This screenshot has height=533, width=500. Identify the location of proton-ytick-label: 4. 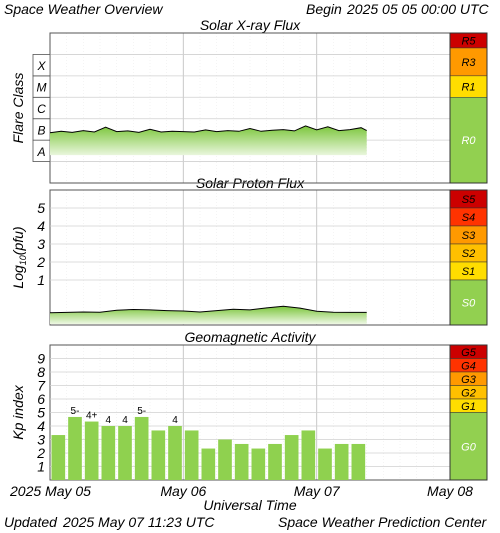
(41, 226).